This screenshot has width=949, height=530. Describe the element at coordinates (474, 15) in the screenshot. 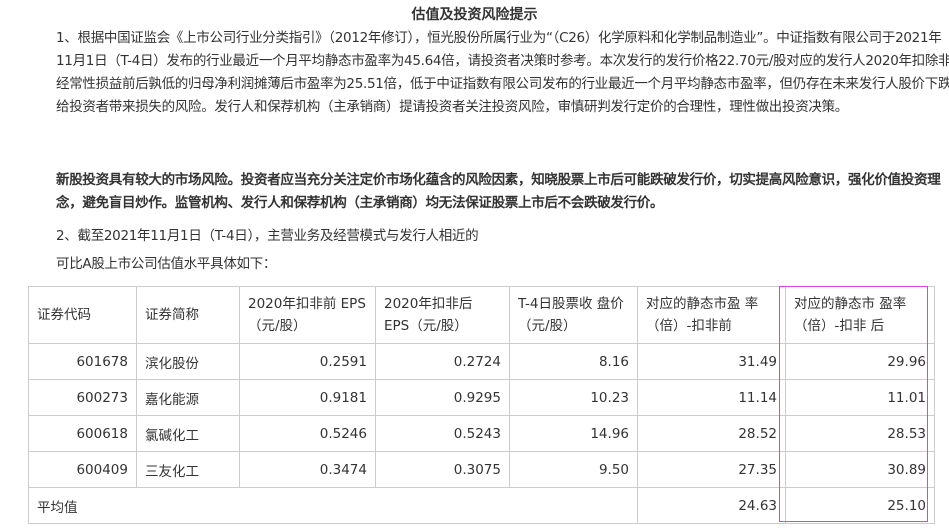

I see `section-title: 估值及投资风险提示` at that location.